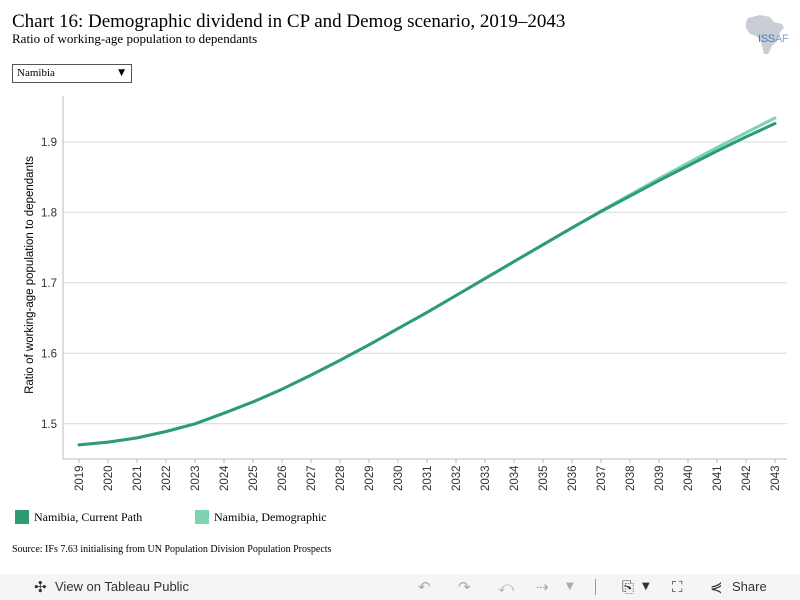 Image resolution: width=800 pixels, height=600 pixels. Describe the element at coordinates (602, 478) in the screenshot. I see `x-tick-label: 2037` at that location.